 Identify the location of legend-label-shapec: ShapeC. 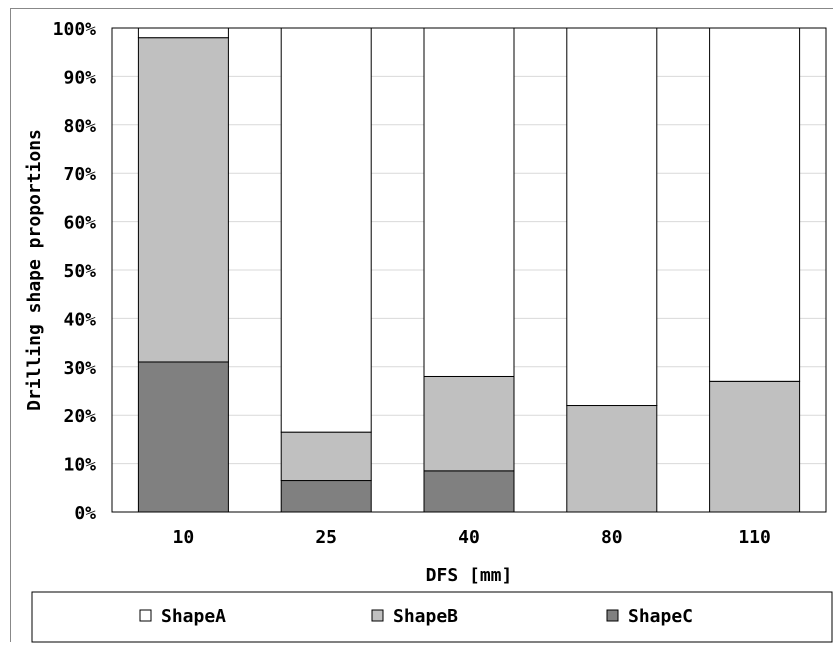
(660, 616).